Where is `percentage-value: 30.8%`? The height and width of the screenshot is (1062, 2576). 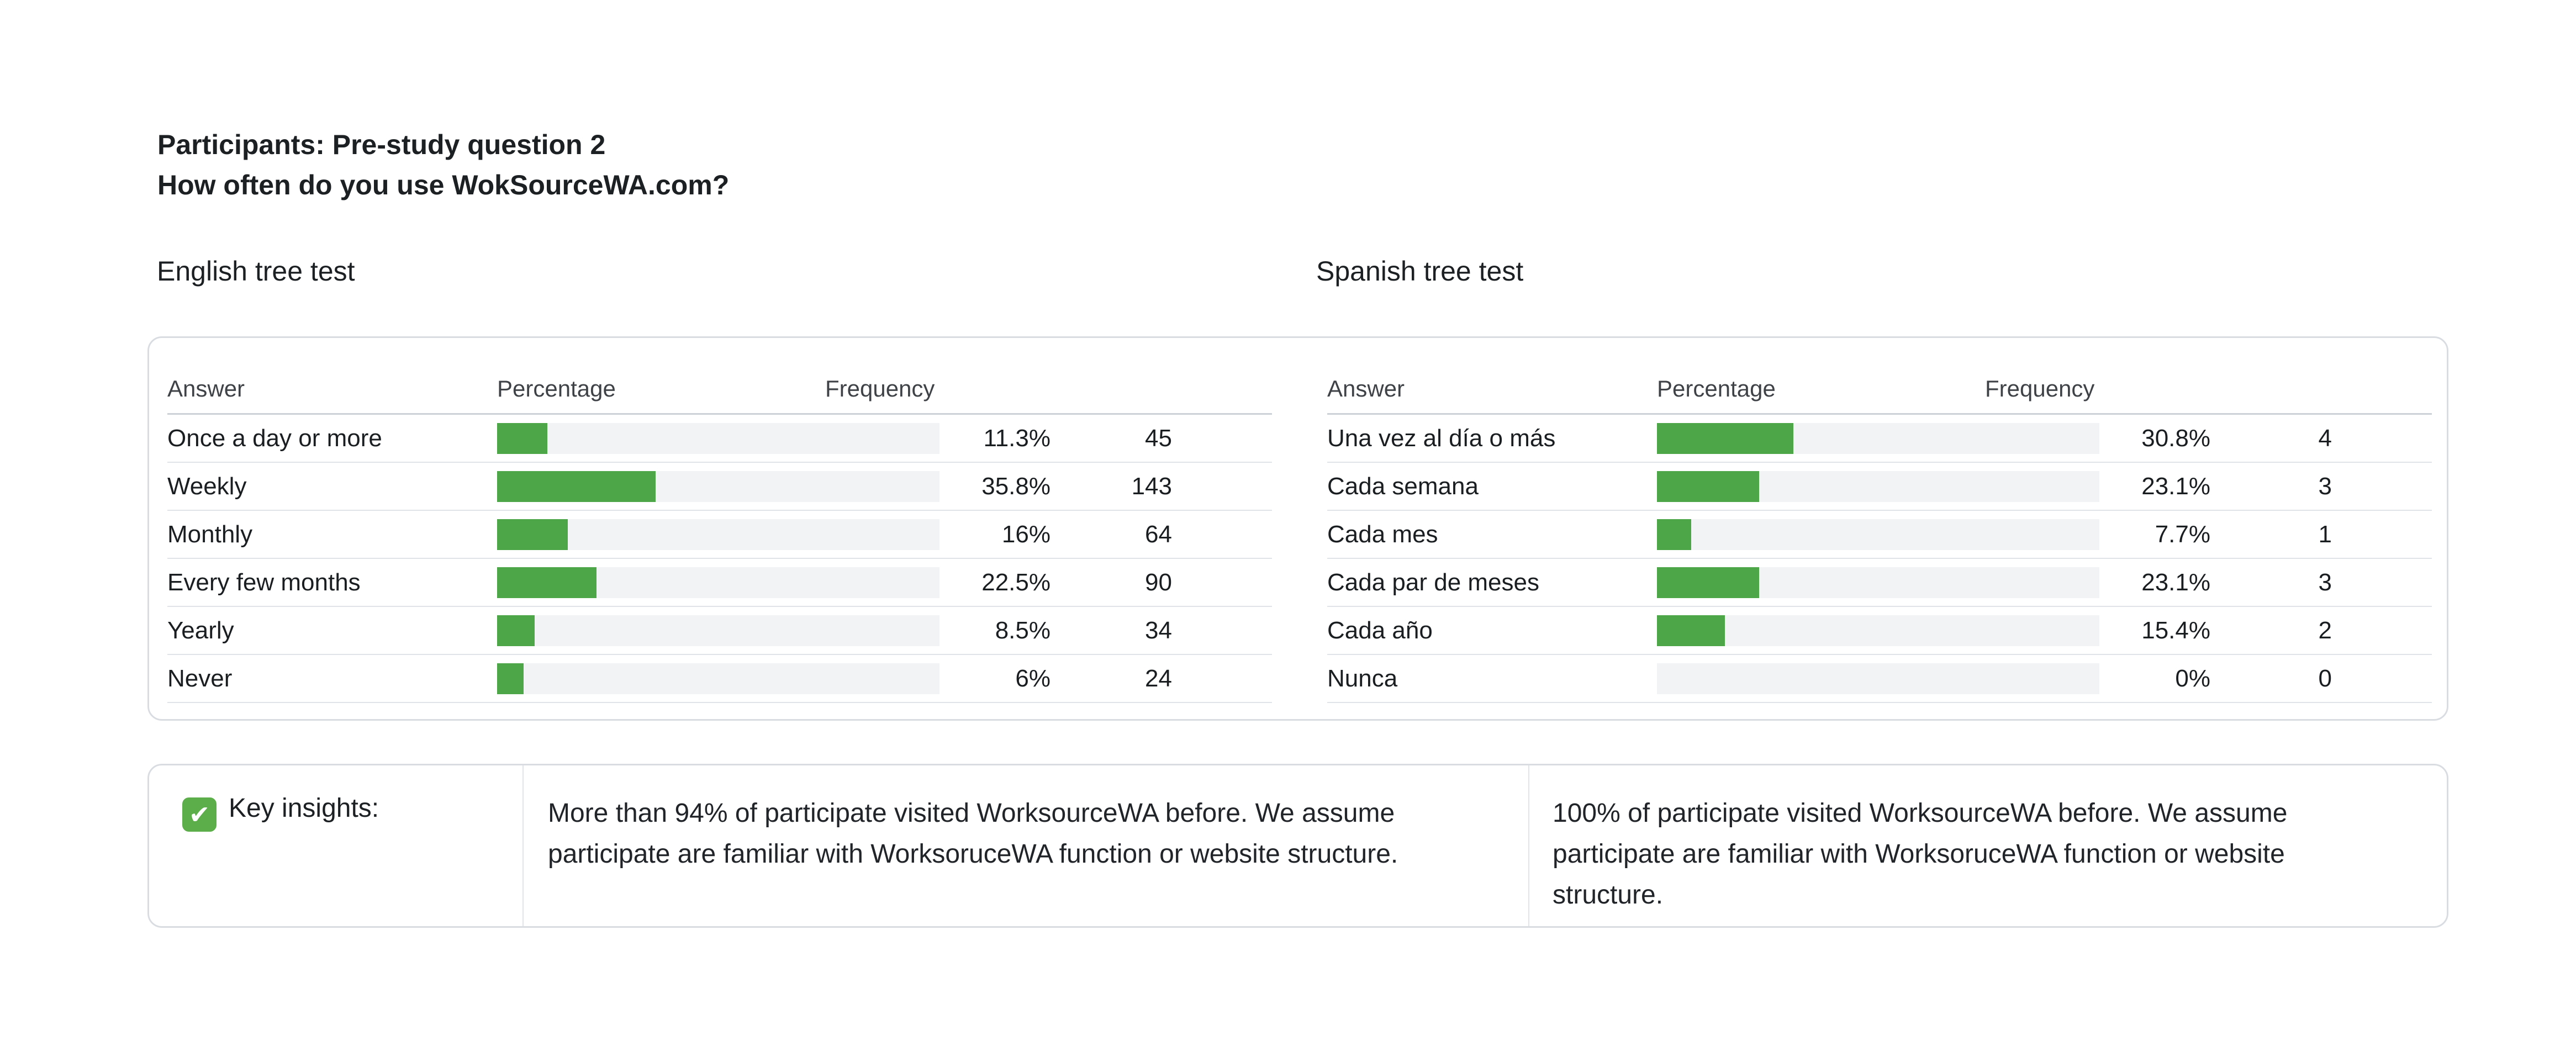 percentage-value: 30.8% is located at coordinates (2175, 438).